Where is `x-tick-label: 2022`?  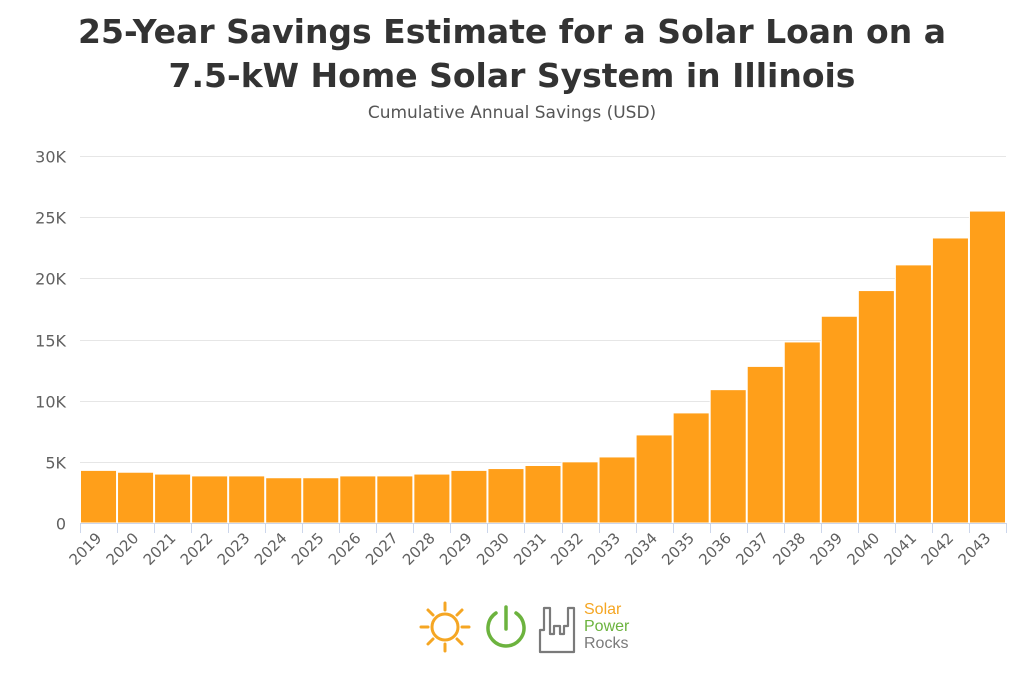 x-tick-label: 2022 is located at coordinates (197, 549).